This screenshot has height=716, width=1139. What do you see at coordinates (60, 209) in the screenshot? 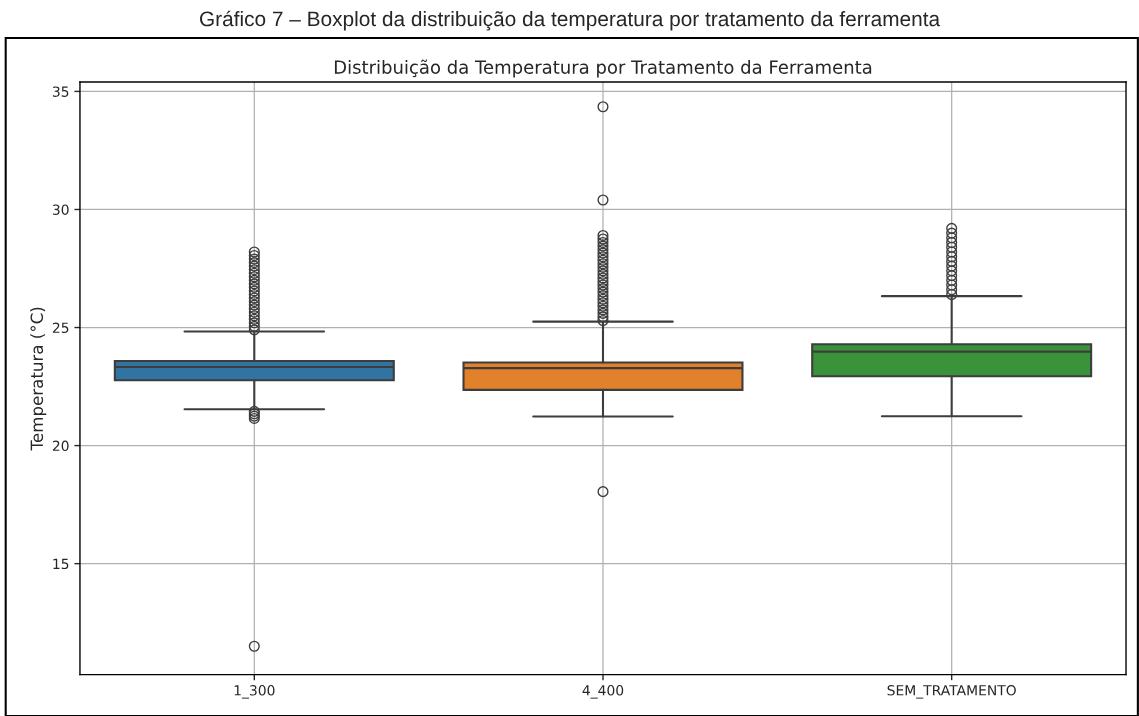
I see `y-tick-label: 30` at bounding box center [60, 209].